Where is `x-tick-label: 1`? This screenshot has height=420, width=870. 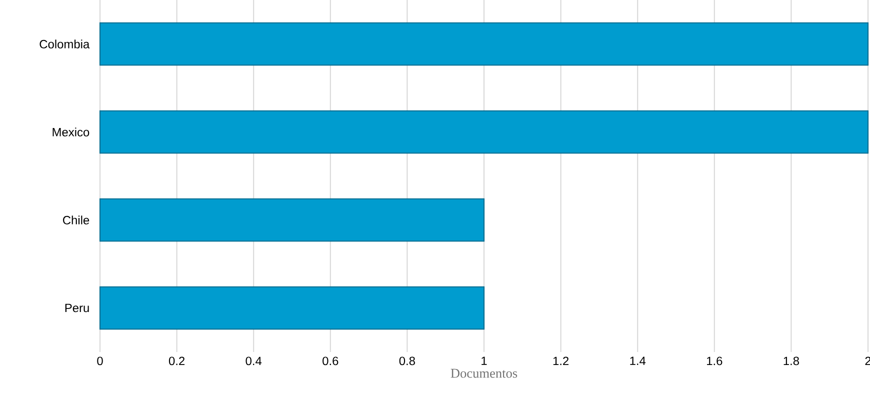 x-tick-label: 1 is located at coordinates (484, 360).